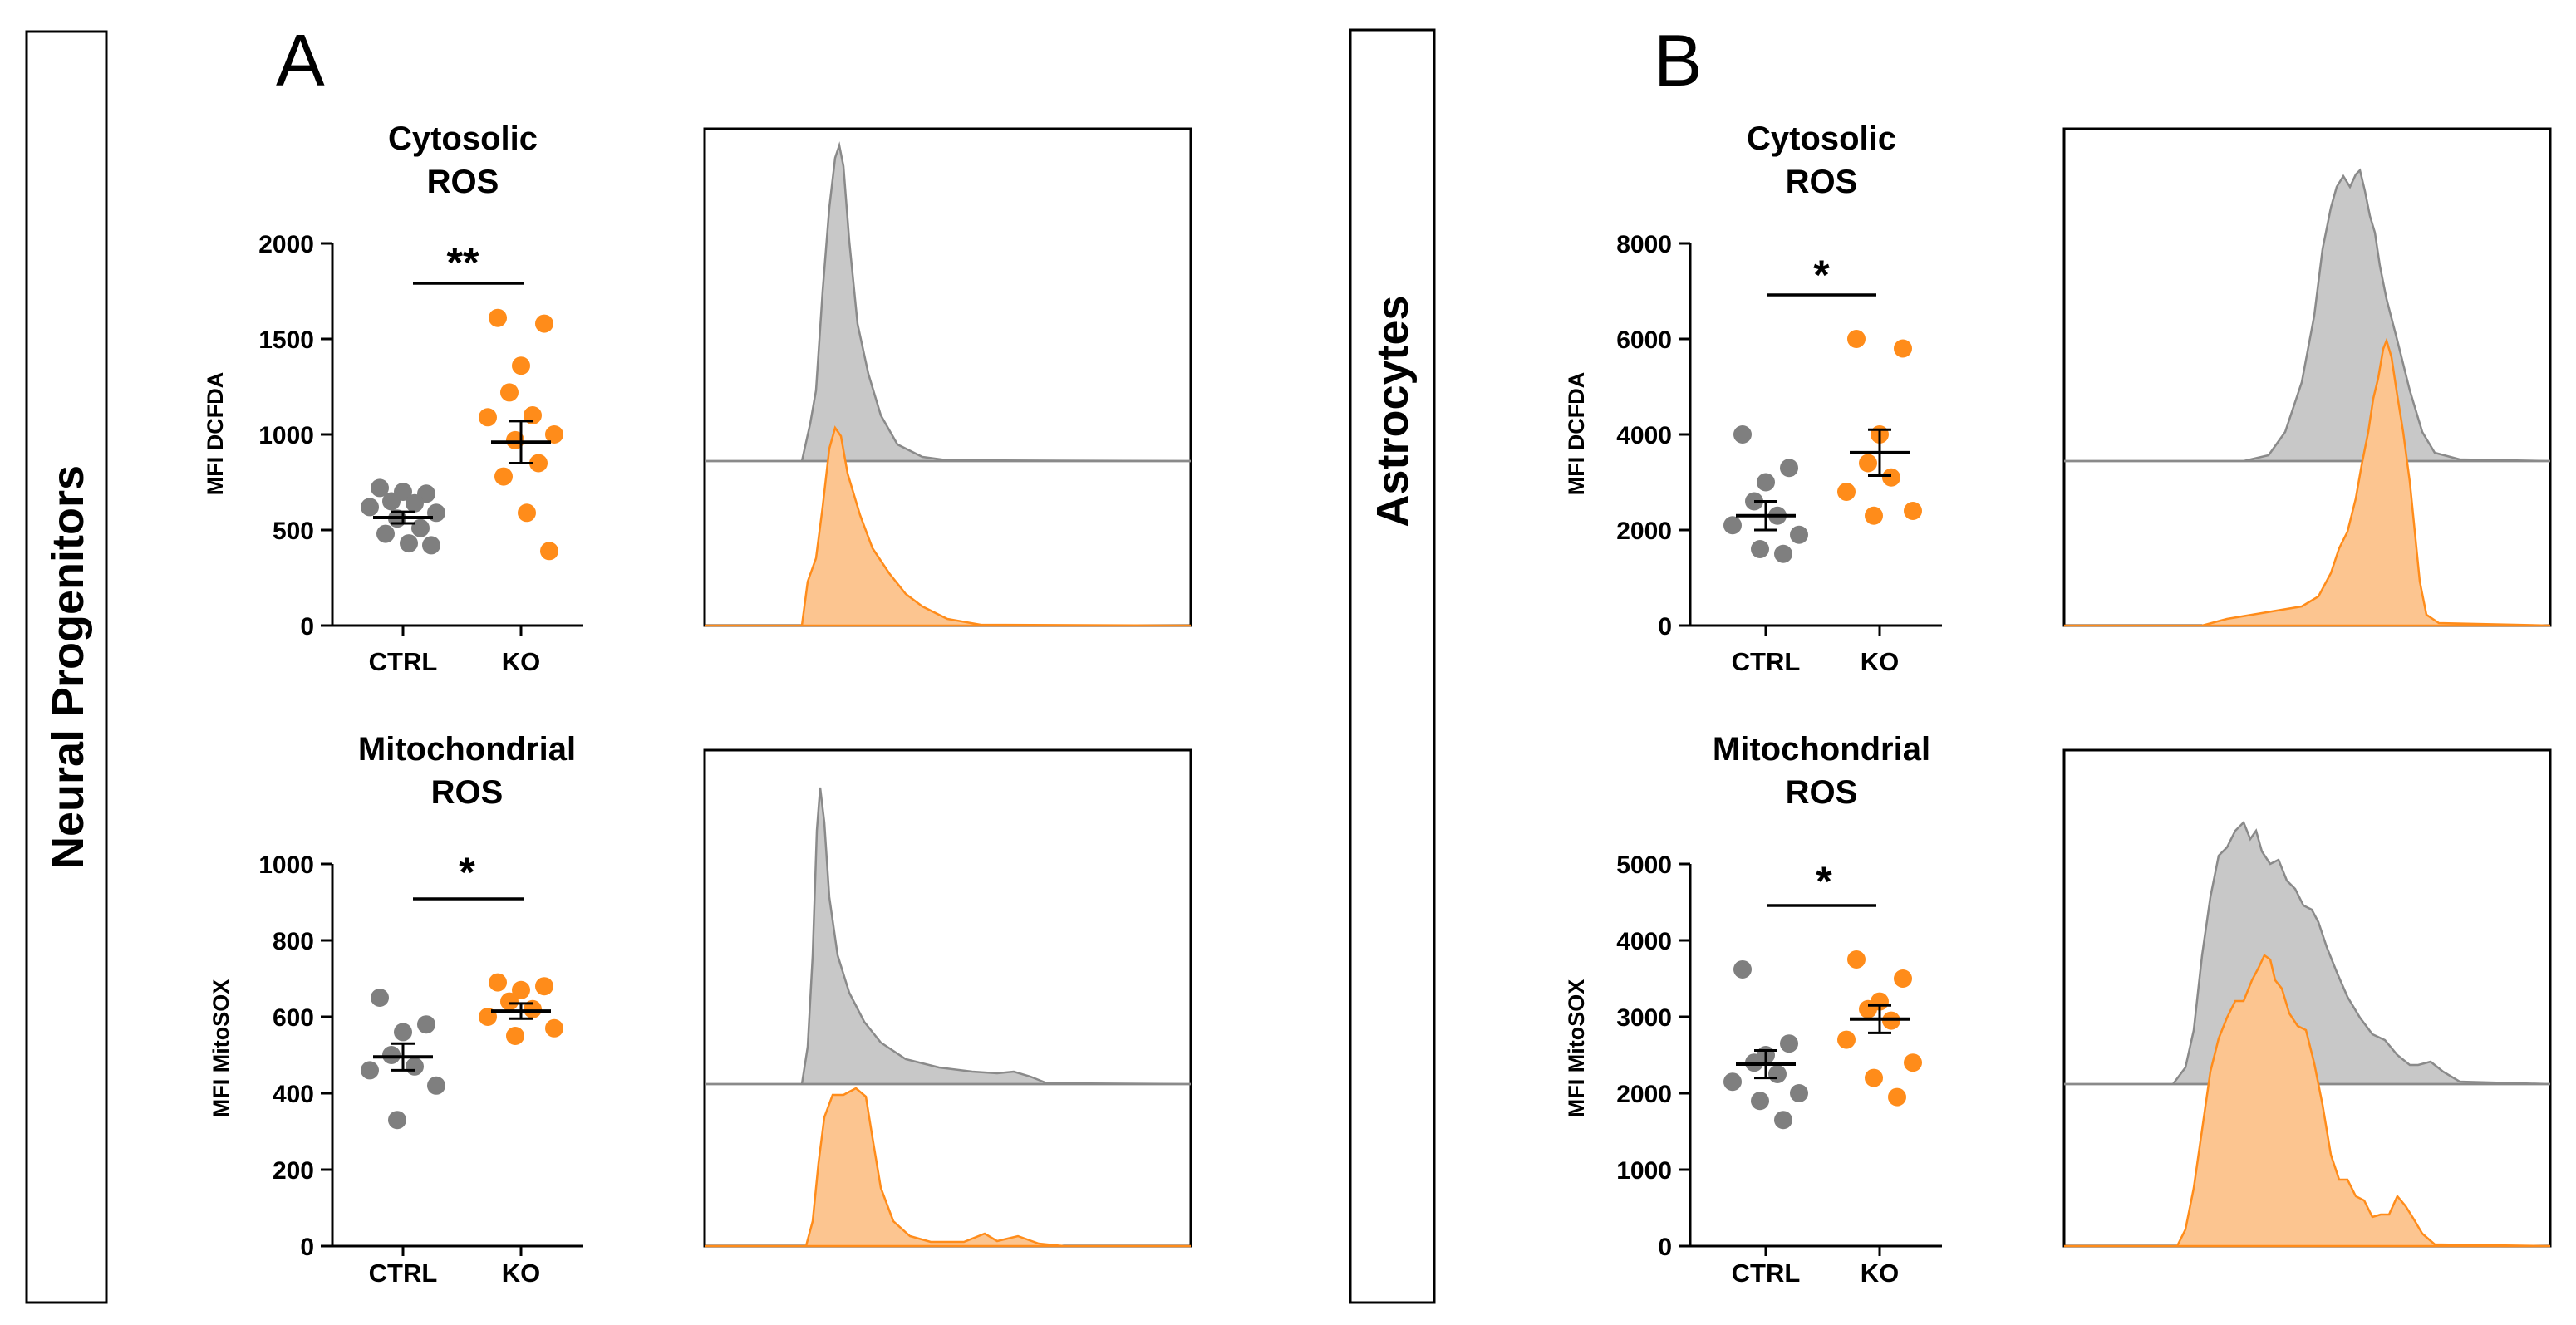 The height and width of the screenshot is (1325, 2576). Describe the element at coordinates (1577, 1048) in the screenshot. I see `y-axis-label: MFI MitoSOX` at that location.